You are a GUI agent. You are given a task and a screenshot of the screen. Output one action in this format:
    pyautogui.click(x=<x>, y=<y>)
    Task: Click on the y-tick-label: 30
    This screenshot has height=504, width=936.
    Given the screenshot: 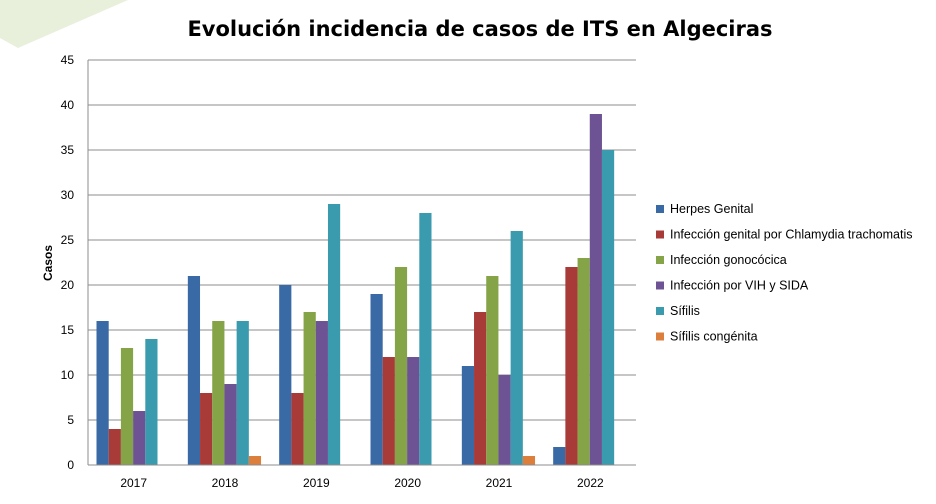 What is the action you would take?
    pyautogui.click(x=68, y=195)
    